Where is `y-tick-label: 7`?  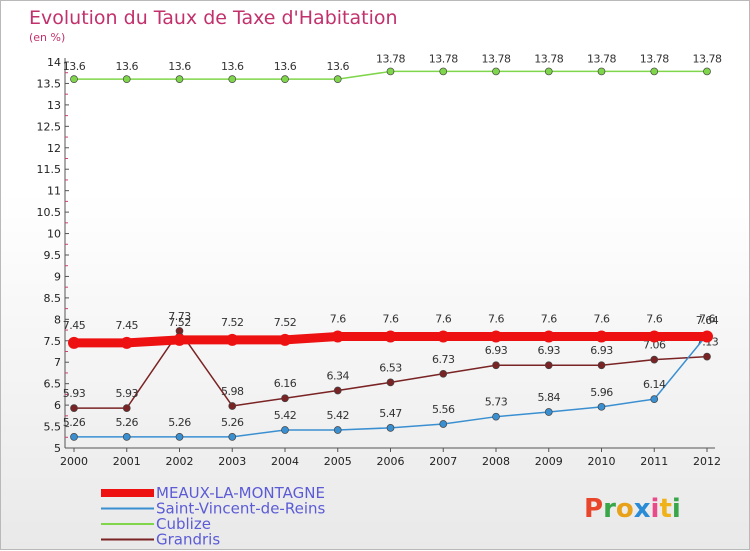 y-tick-label: 7 is located at coordinates (57, 362).